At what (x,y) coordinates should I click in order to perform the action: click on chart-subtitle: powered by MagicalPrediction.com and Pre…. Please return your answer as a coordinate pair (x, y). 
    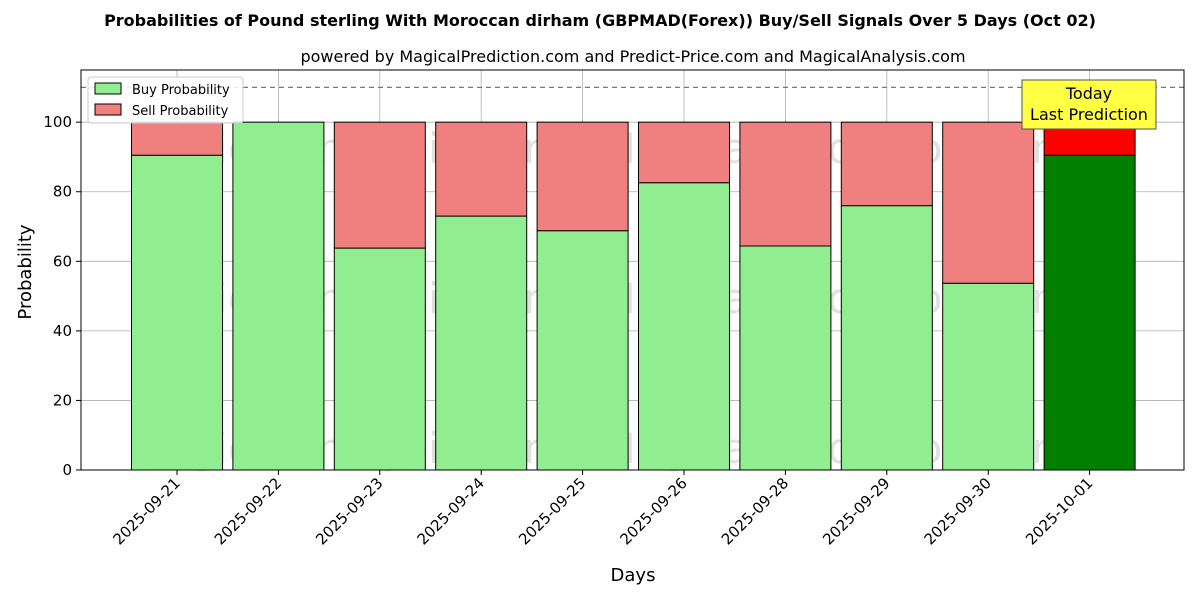
    Looking at the image, I should click on (632, 56).